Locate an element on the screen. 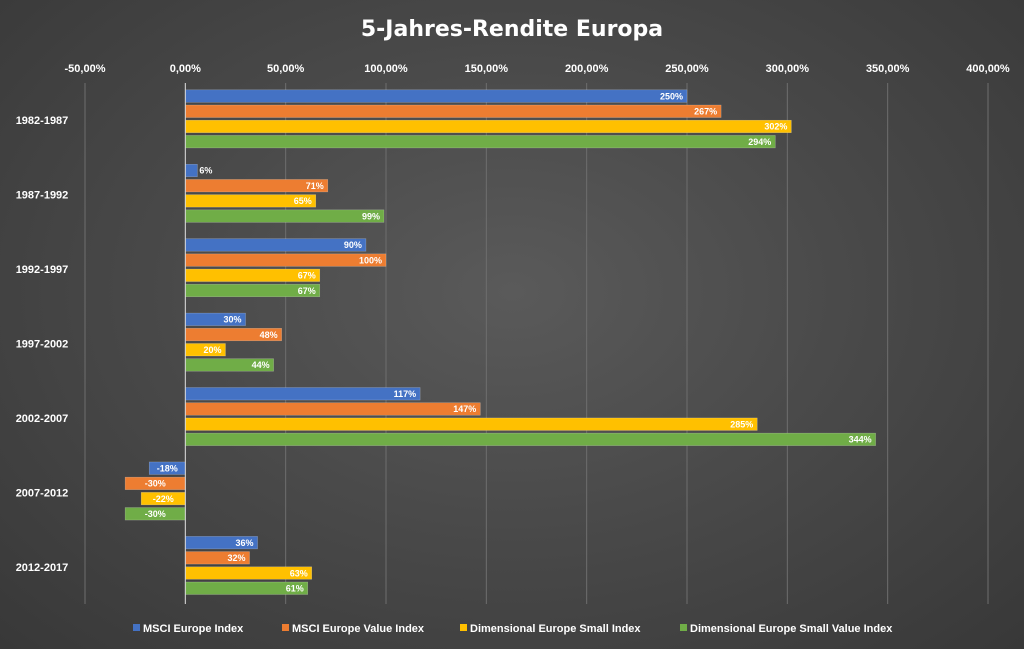 Image resolution: width=1024 pixels, height=649 pixels. data-label: 63% is located at coordinates (299, 573).